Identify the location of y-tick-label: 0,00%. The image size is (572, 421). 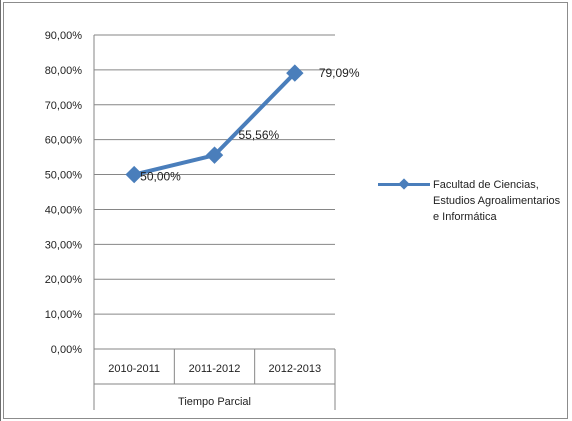
(66, 350).